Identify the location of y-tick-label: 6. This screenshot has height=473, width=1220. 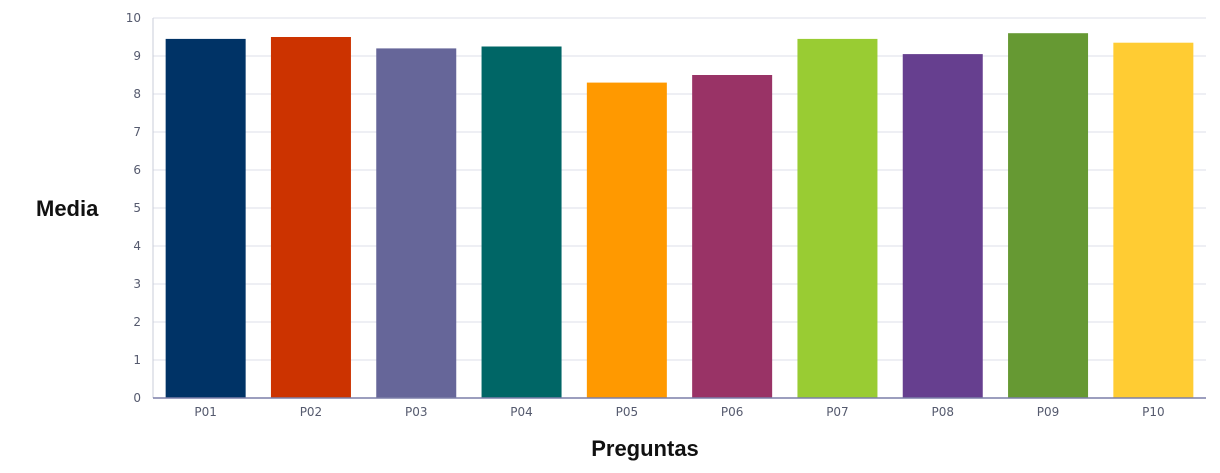
(137, 170).